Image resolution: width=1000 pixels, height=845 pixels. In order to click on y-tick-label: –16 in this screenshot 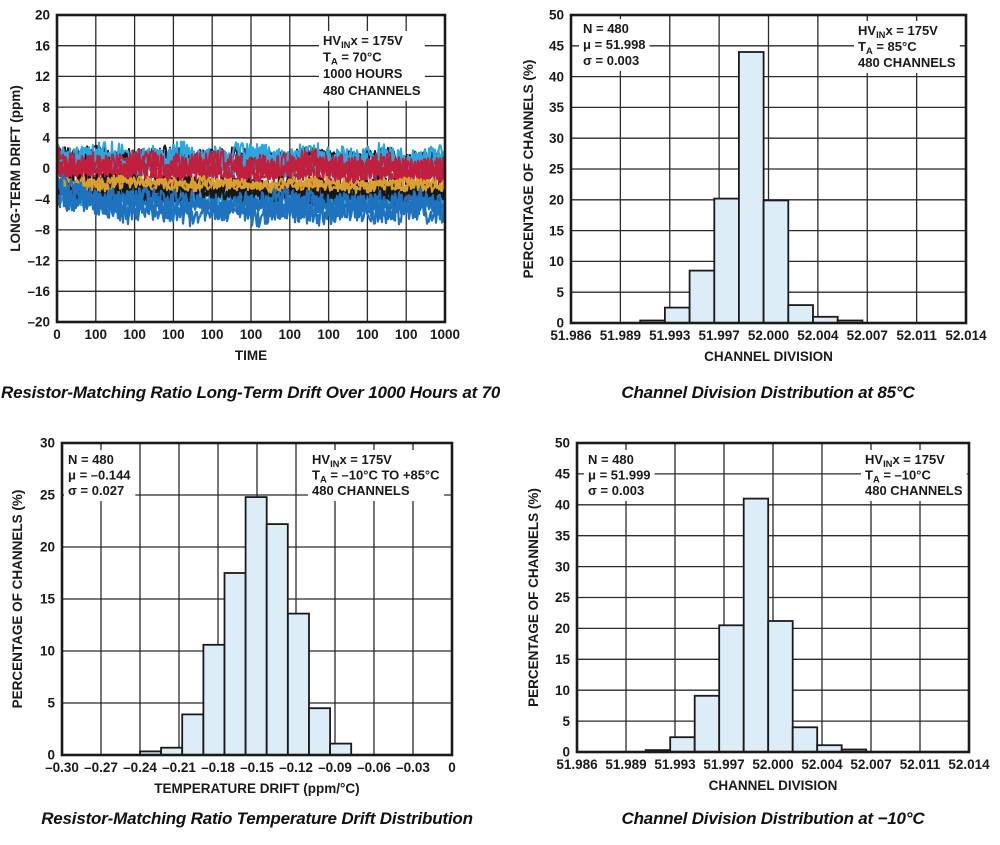, I will do `click(38, 291)`.